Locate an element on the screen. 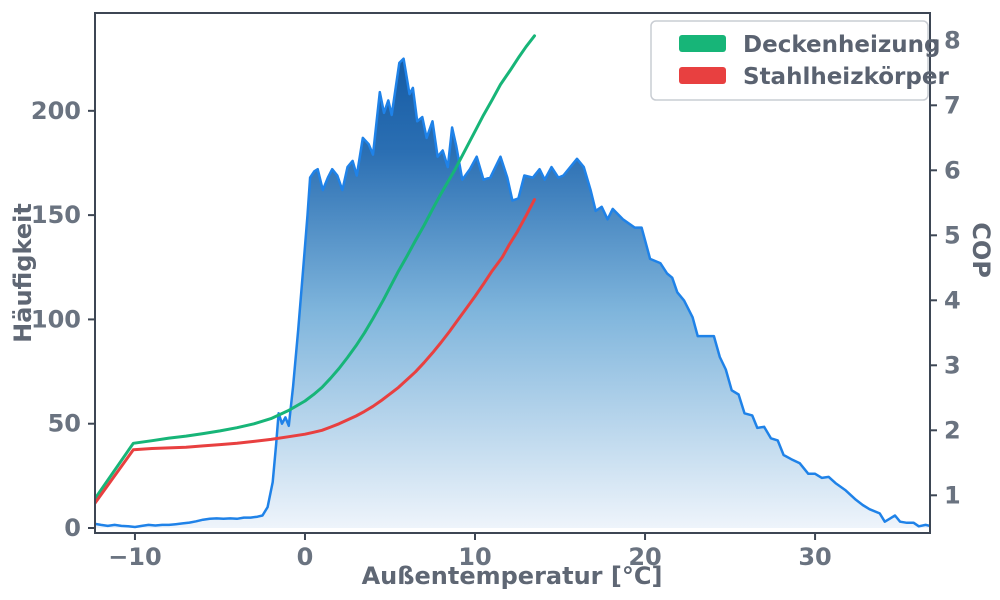 The image size is (1000, 600). y-right-tick-label-4: 4 is located at coordinates (952, 300).